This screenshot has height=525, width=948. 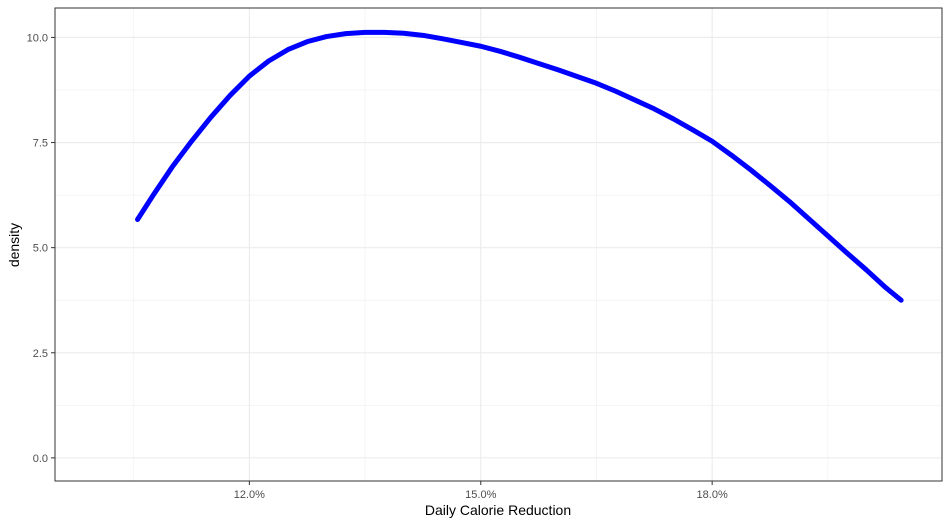 I want to click on y-tick-label: 5.0, so click(x=40, y=249).